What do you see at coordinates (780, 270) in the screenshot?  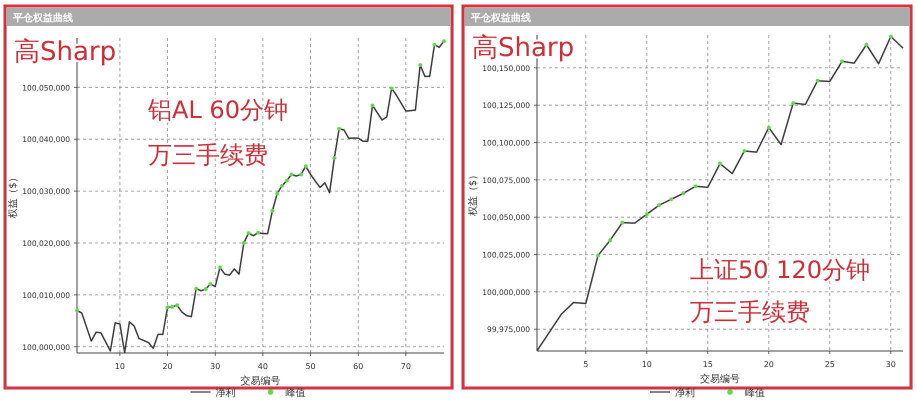 I see `annotation: 上证50 120分钟` at bounding box center [780, 270].